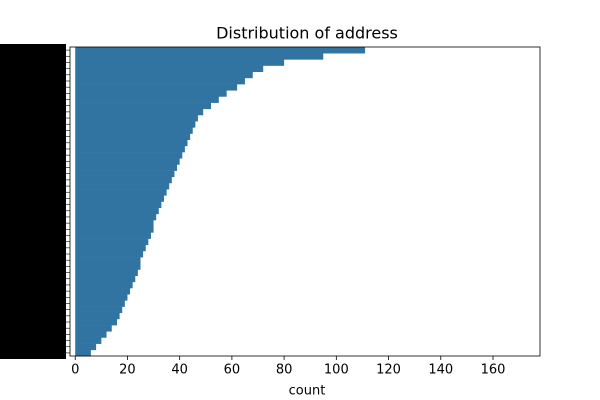 This screenshot has height=400, width=600. What do you see at coordinates (493, 370) in the screenshot?
I see `x-tick-label: 160` at bounding box center [493, 370].